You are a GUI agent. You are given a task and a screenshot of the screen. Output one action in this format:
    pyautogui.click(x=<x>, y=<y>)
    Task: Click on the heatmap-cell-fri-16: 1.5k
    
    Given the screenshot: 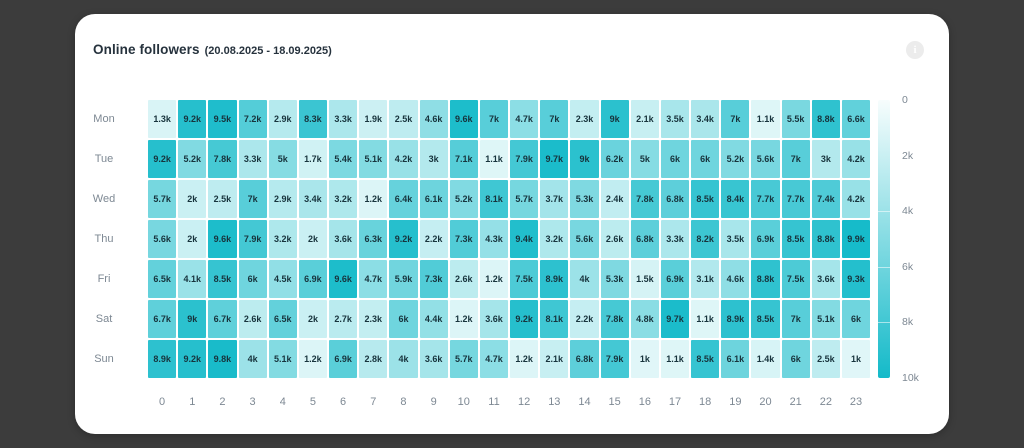 What is the action you would take?
    pyautogui.click(x=644, y=279)
    